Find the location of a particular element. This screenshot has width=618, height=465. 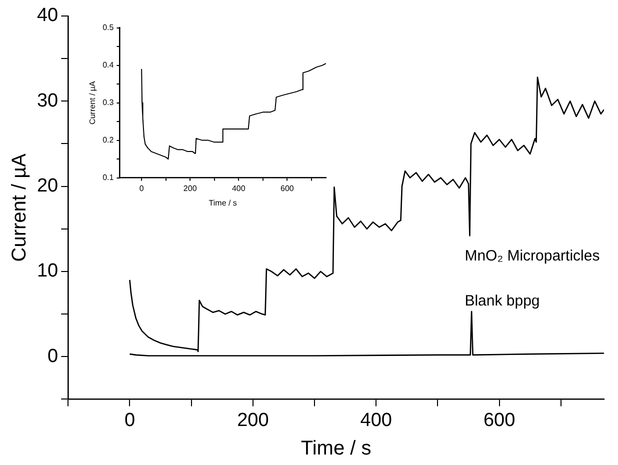

y-tick-label: 0.1 is located at coordinates (108, 177).